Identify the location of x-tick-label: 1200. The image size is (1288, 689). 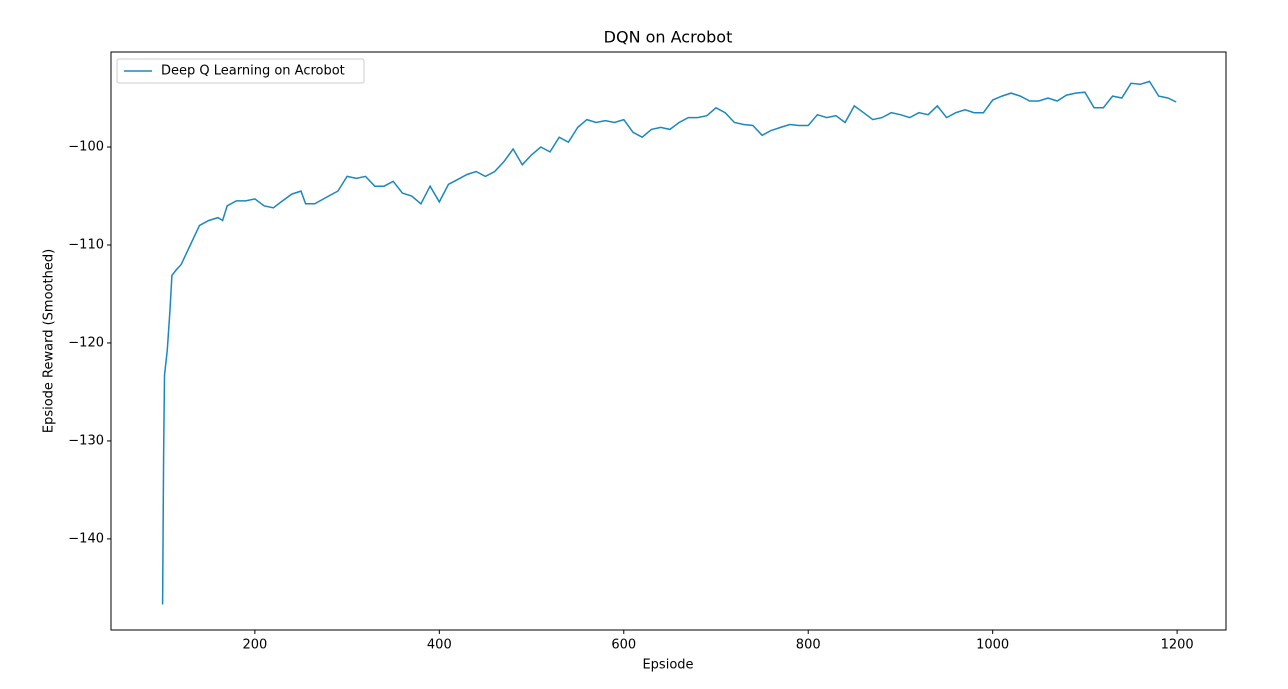
(1177, 645).